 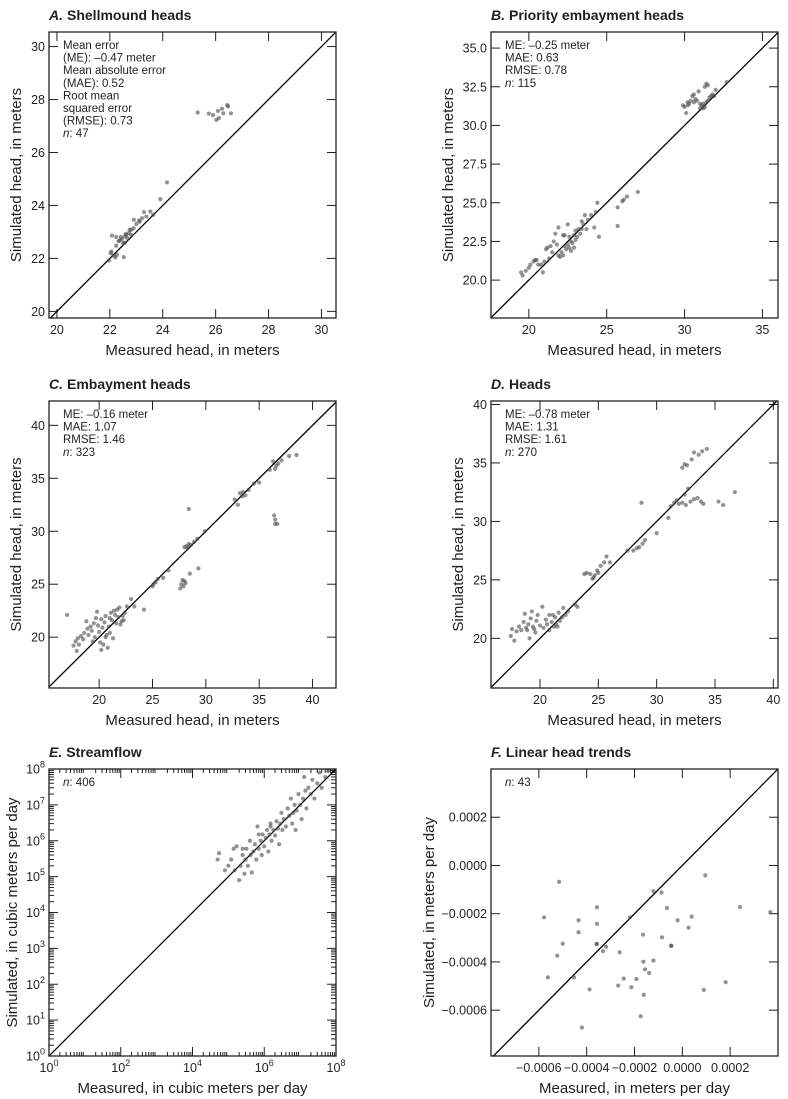 What do you see at coordinates (518, 783) in the screenshot?
I see `stats-annotation: n: 43` at bounding box center [518, 783].